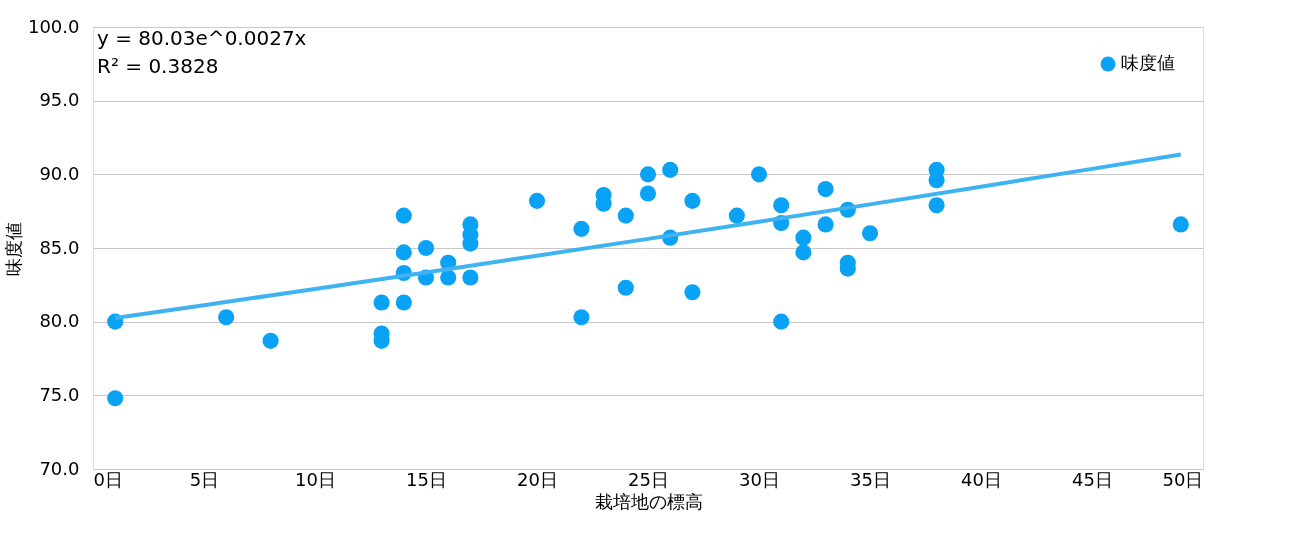  I want to click on x-tick-label: 30日, so click(759, 479).